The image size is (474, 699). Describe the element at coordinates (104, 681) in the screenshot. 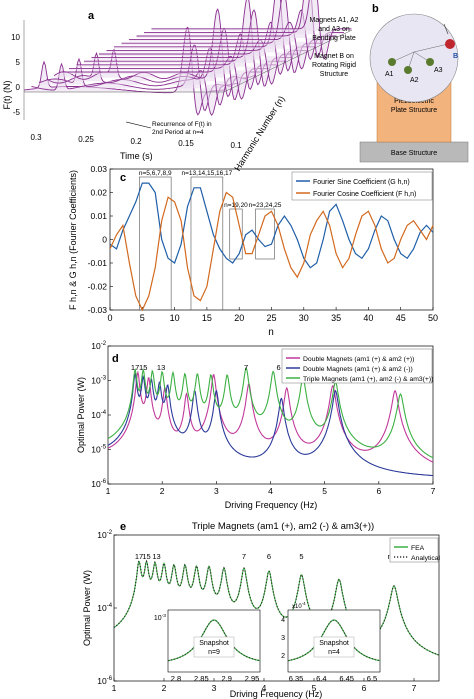

I see `panel-e-ytick-label: 10⁻⁶` at that location.